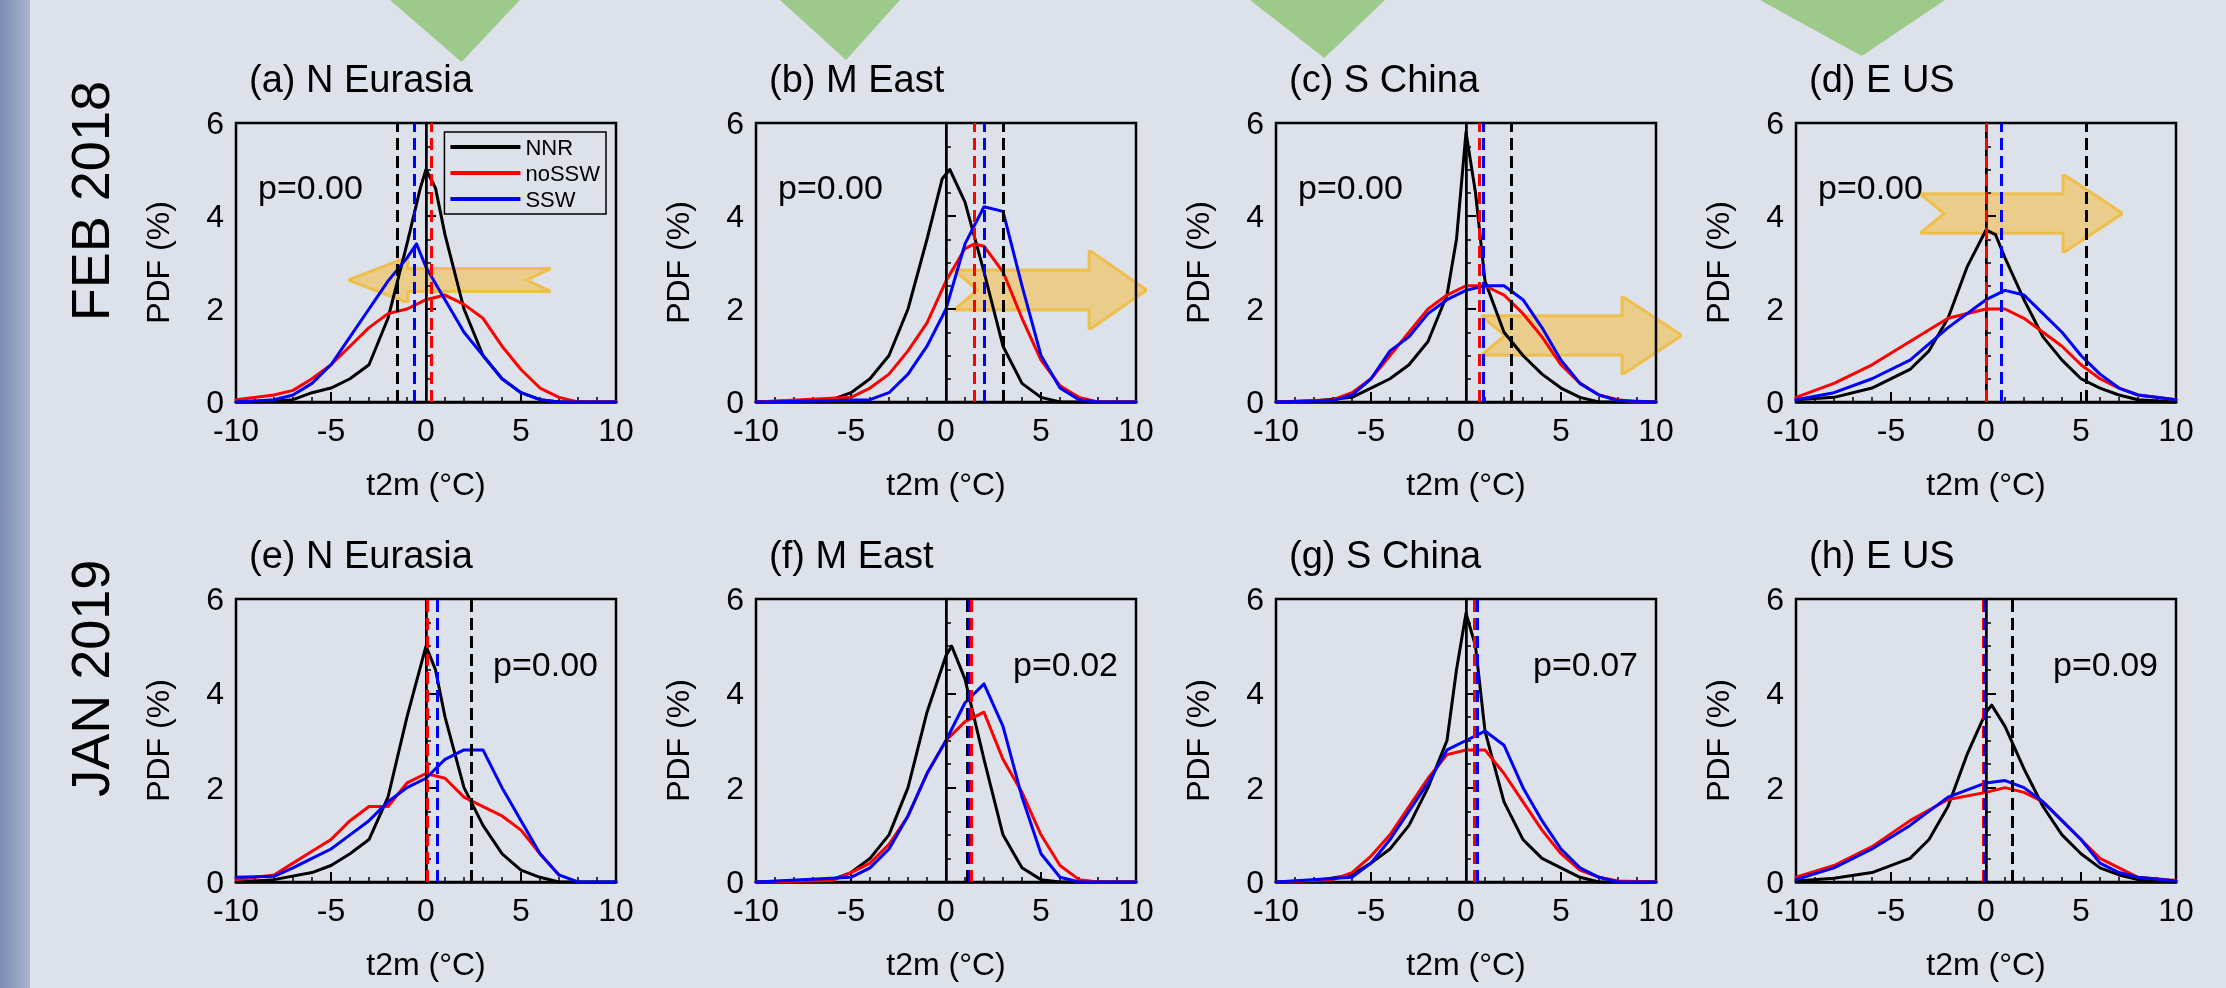 The width and height of the screenshot is (2226, 988). Describe the element at coordinates (1386, 555) in the screenshot. I see `chart-title: (g) S China` at that location.